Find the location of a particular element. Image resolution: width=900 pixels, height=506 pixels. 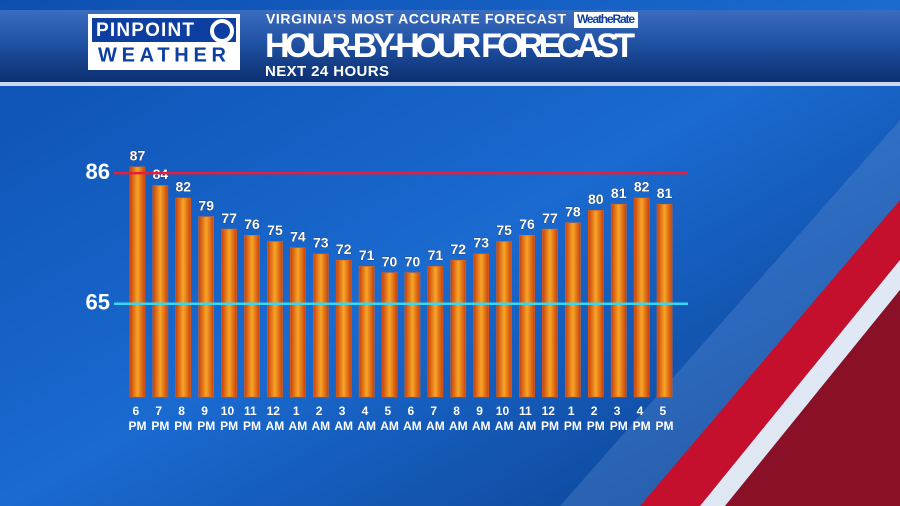

x-tick-label: 3 PM is located at coordinates (619, 418).